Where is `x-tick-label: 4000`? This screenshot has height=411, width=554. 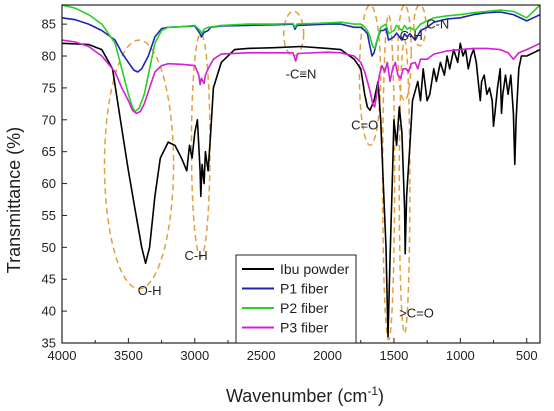
x-tick-label: 4000 is located at coordinates (62, 355).